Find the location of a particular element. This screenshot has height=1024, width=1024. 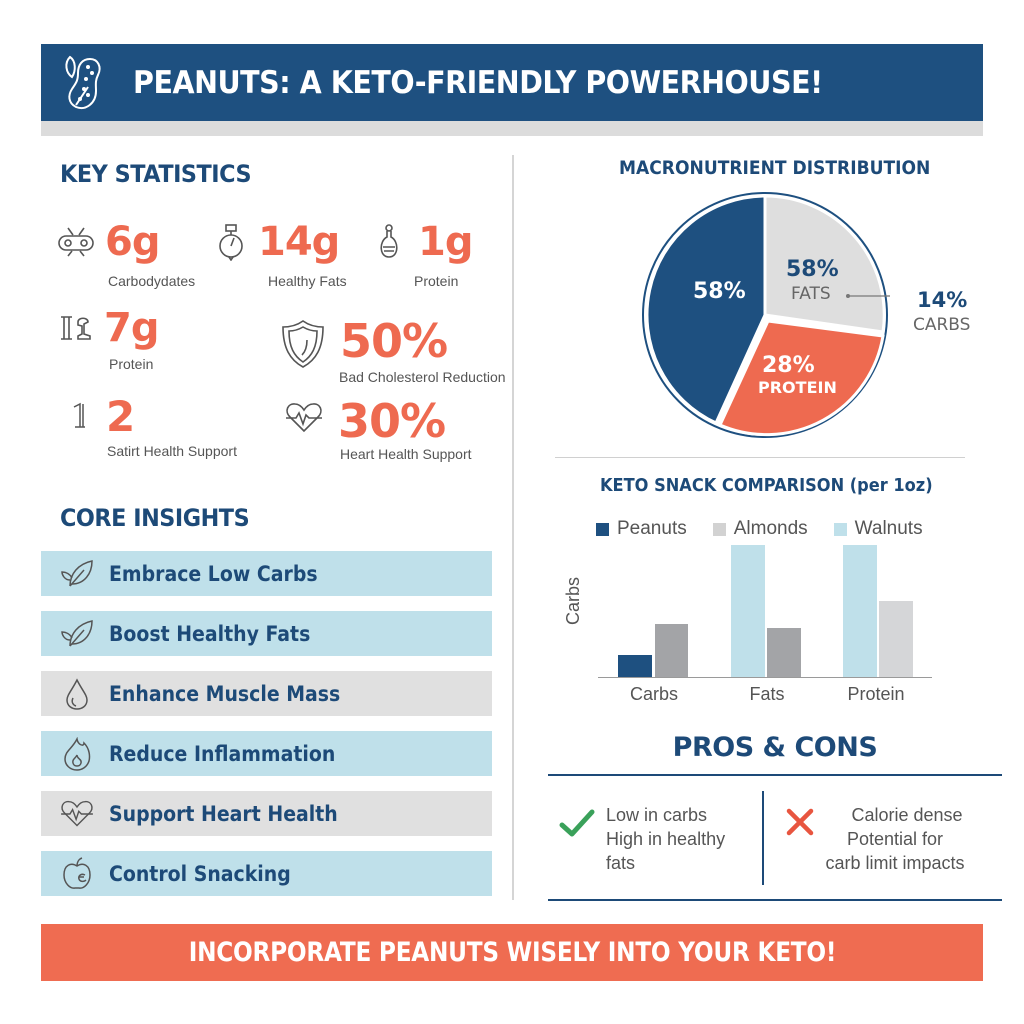

pro-item: High in healthy is located at coordinates (666, 839).